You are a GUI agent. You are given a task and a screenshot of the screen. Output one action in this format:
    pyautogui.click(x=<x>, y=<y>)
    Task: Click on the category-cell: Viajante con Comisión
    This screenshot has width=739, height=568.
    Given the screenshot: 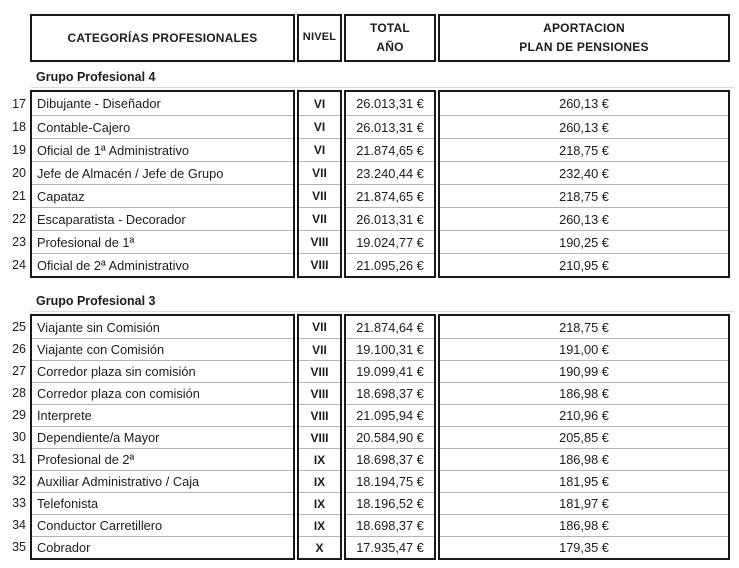 What is the action you would take?
    pyautogui.click(x=162, y=349)
    